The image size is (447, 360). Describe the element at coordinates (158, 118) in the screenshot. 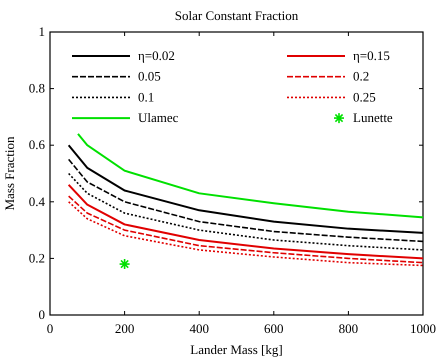

I see `legend-label: Ulamec` at that location.